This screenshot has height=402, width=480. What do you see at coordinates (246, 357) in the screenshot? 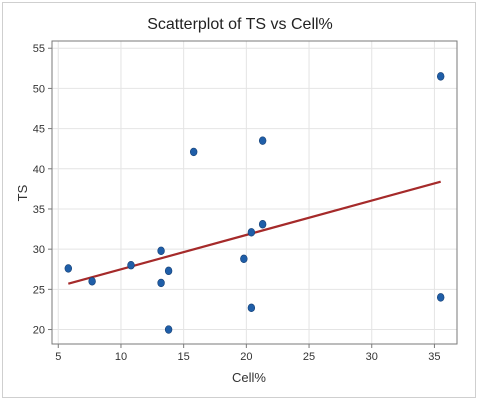
I see `x-tick-label: 20` at bounding box center [246, 357].